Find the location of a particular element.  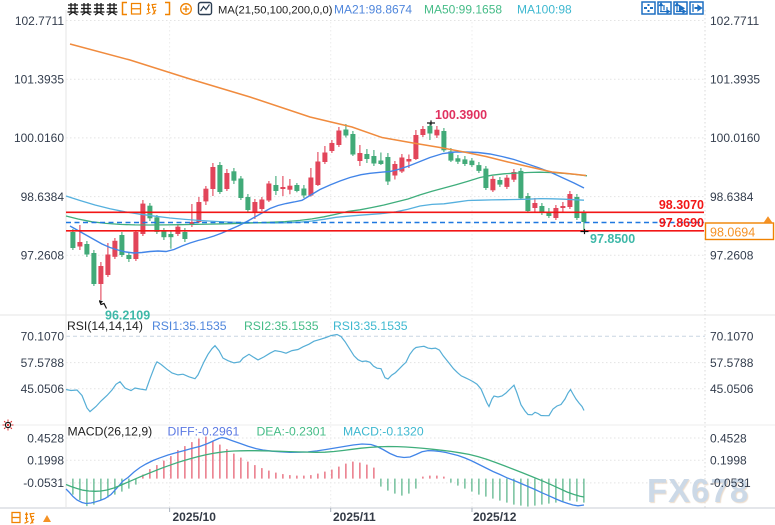

svg-text: MA21:98.8674 is located at coordinates (373, 10).